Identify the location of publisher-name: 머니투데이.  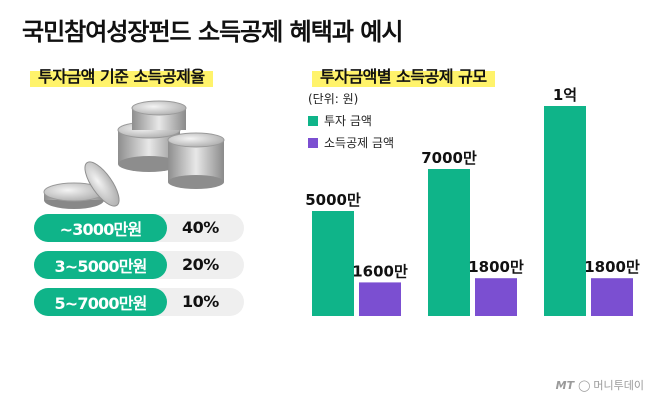
(618, 385).